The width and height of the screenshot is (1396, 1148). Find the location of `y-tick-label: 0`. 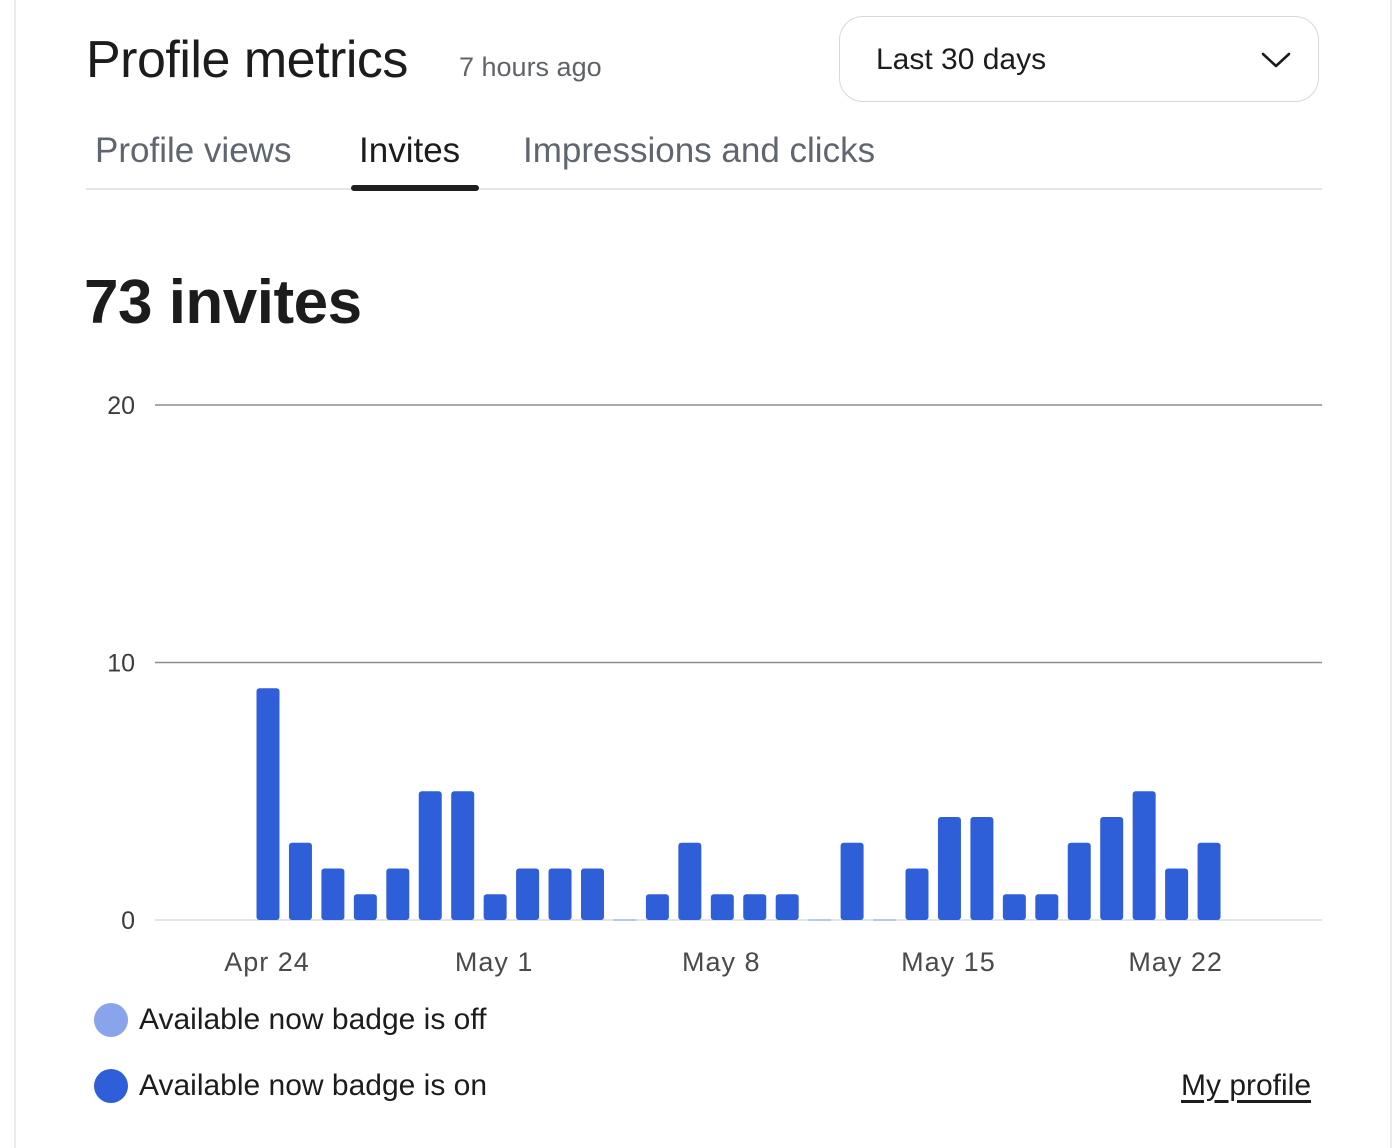

y-tick-label: 0 is located at coordinates (128, 921).